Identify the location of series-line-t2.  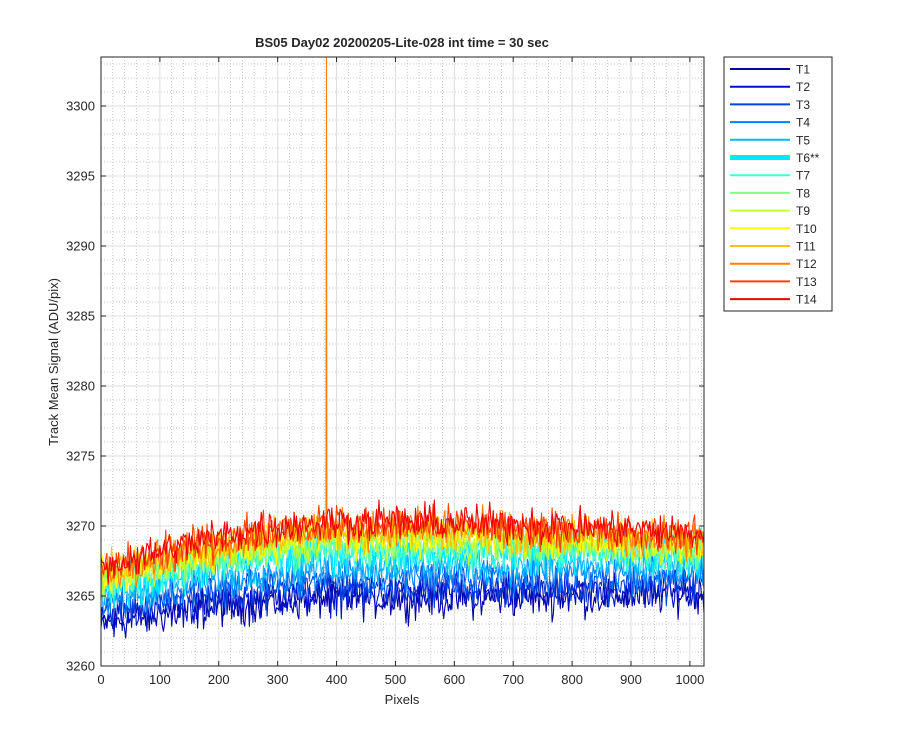
(402, 602).